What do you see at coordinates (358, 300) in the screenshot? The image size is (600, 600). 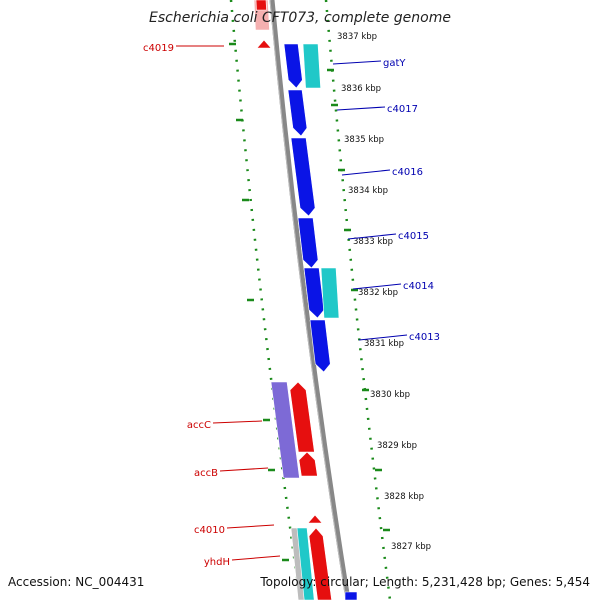 I see `gc-track-right` at bounding box center [358, 300].